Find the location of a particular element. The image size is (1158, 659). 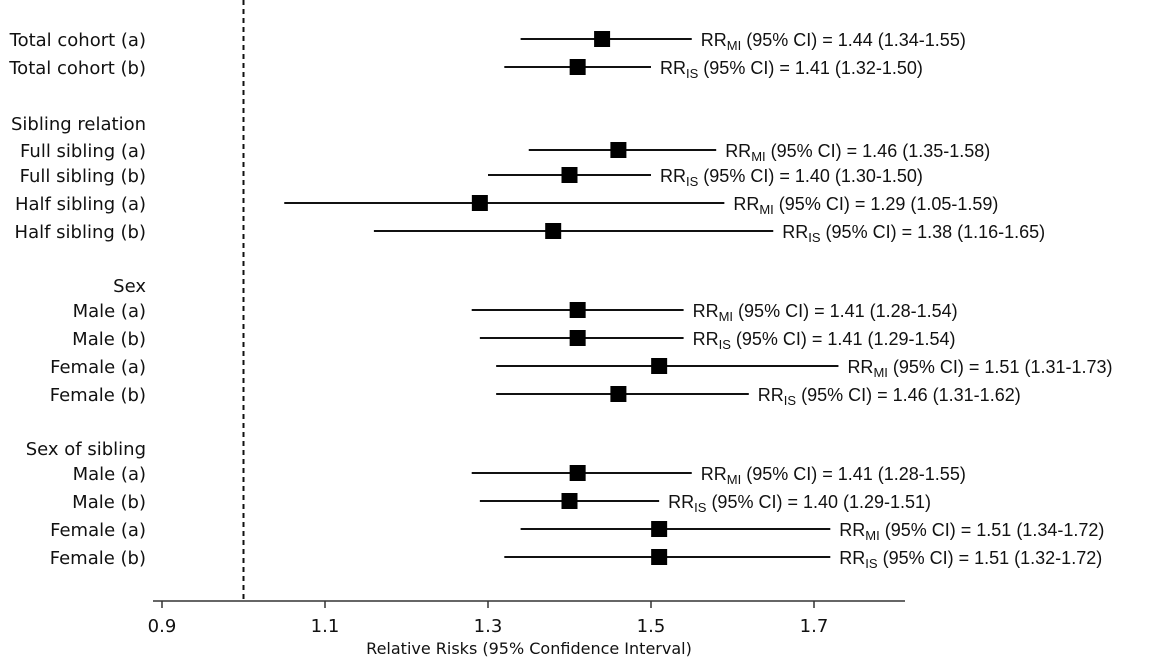

row-label: Half sibling (a) is located at coordinates (80, 204).